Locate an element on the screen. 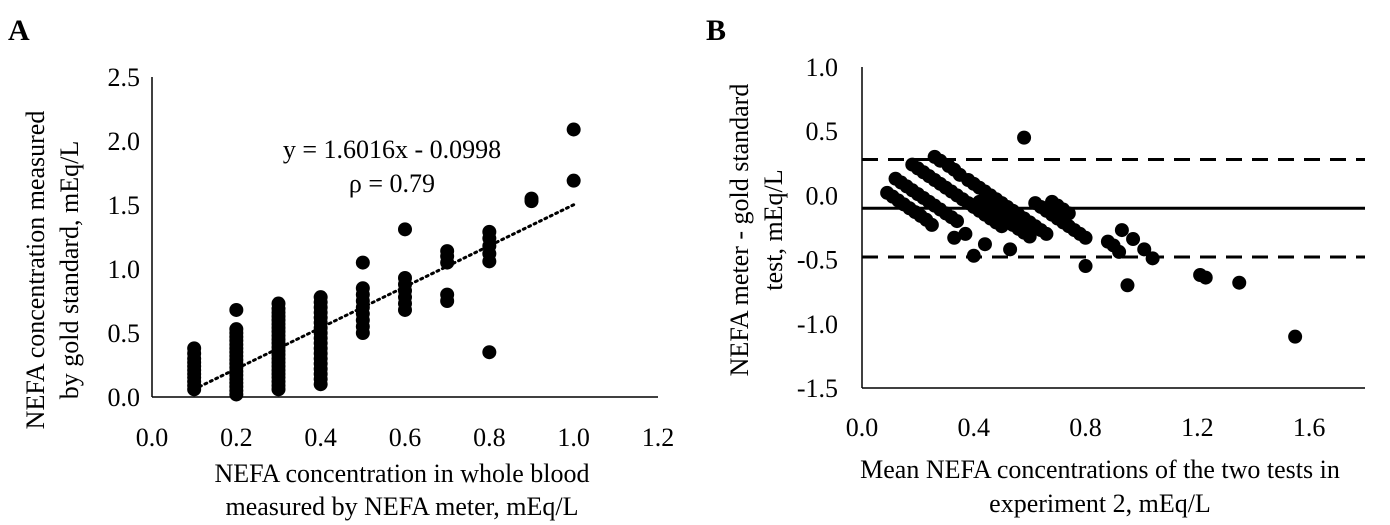 Image resolution: width=1390 pixels, height=525 pixels. y-tick-label: -1.5 is located at coordinates (817, 388).